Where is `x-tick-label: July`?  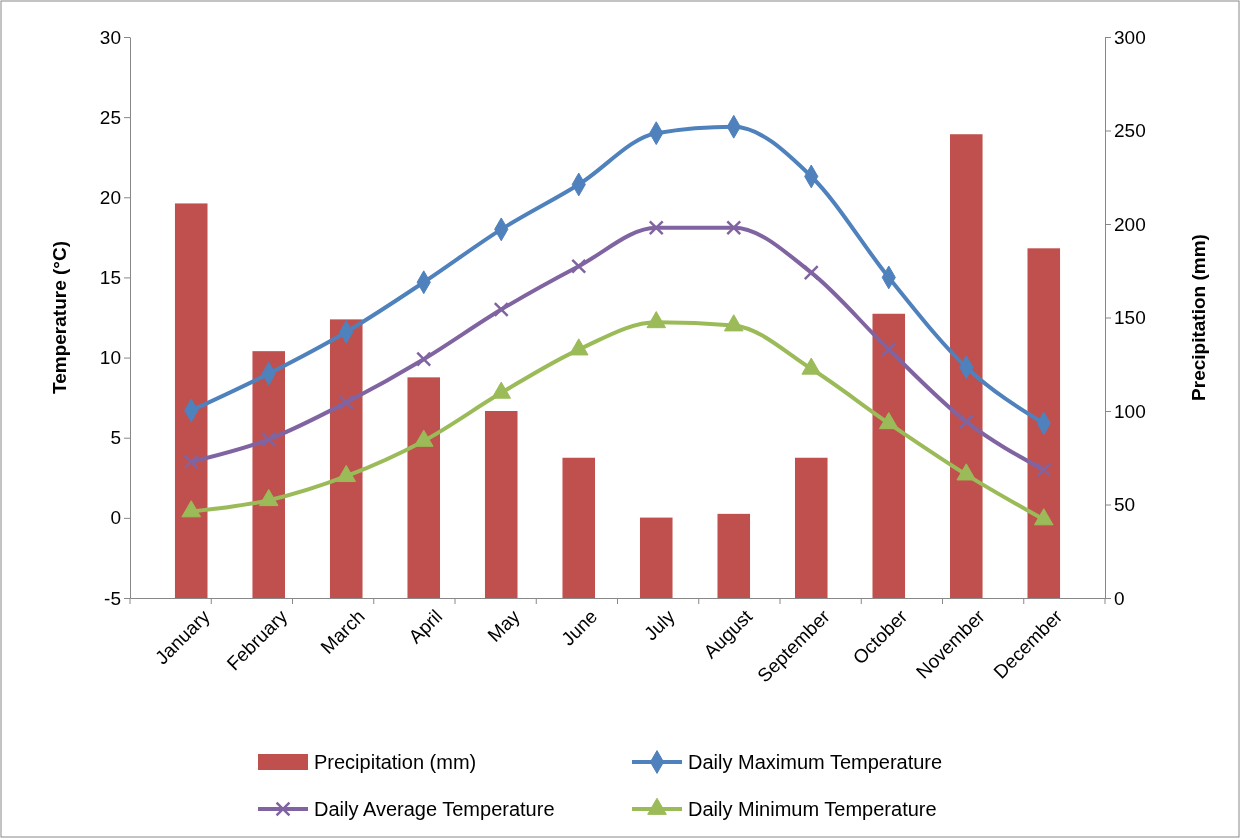
x-tick-label: July is located at coordinates (659, 625).